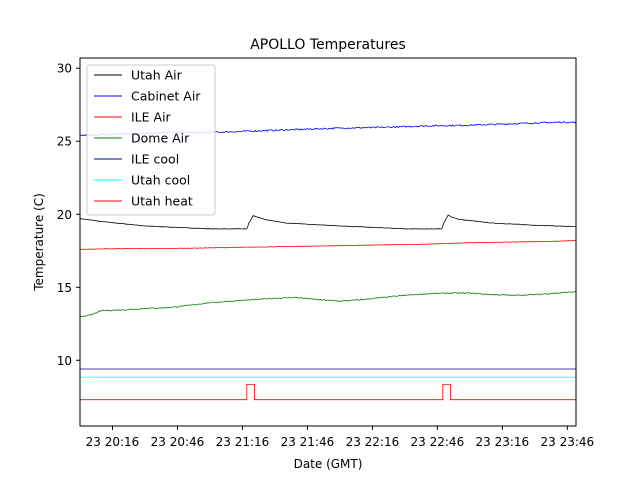  I want to click on y-tick-label: 10, so click(64, 361).